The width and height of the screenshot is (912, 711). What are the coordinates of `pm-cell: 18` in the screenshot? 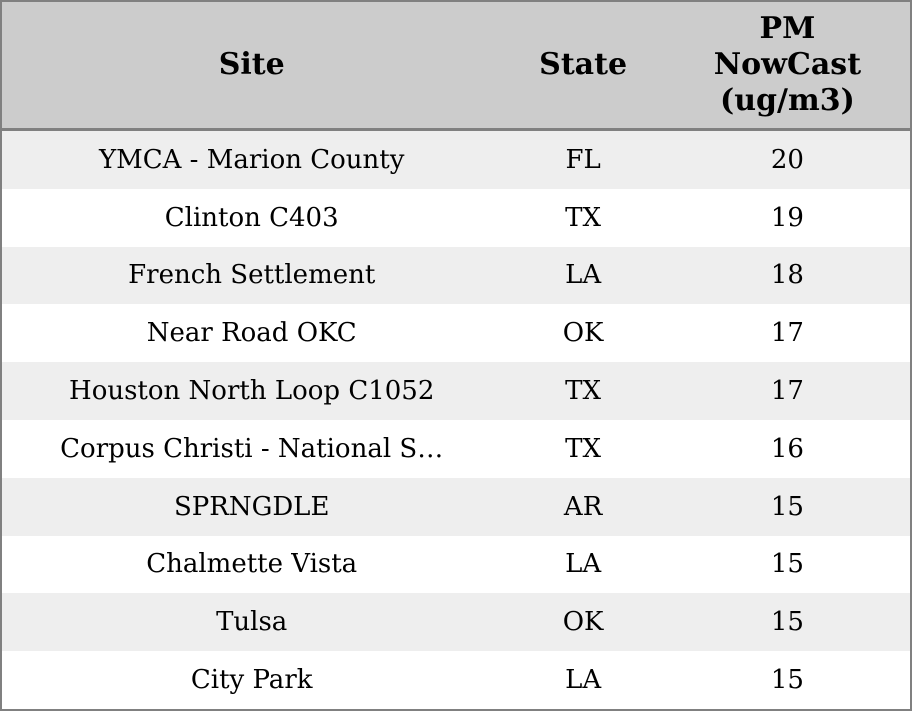 It's located at (787, 275).